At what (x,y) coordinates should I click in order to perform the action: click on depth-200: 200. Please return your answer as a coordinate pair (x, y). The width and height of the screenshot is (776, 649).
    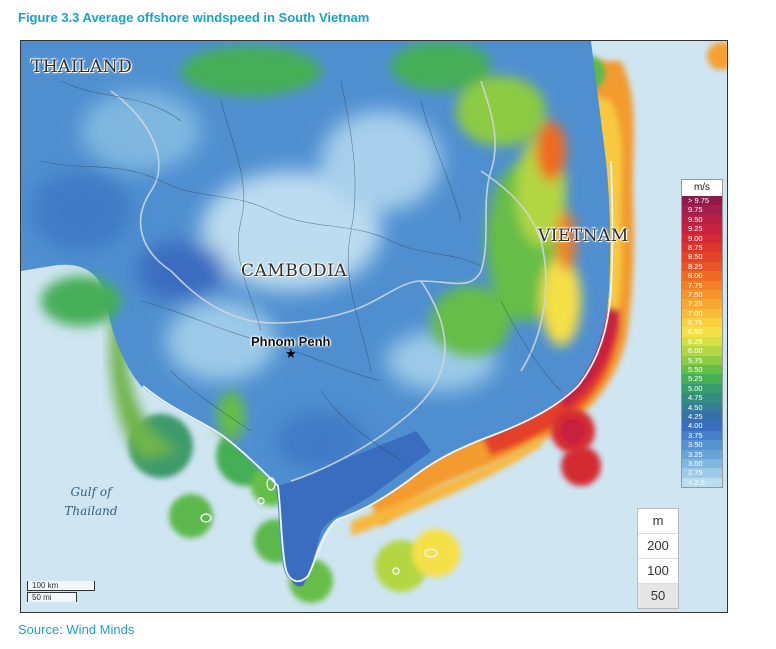
    Looking at the image, I should click on (658, 545).